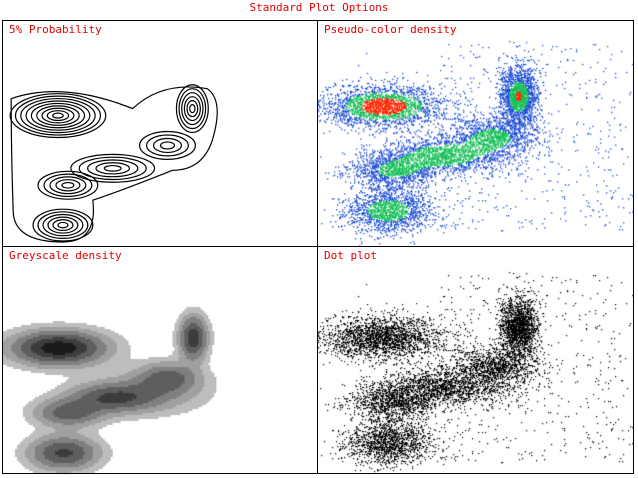 This screenshot has height=478, width=638. What do you see at coordinates (390, 29) in the screenshot?
I see `pseudocolor-plot-label: Pseudo-color density` at bounding box center [390, 29].